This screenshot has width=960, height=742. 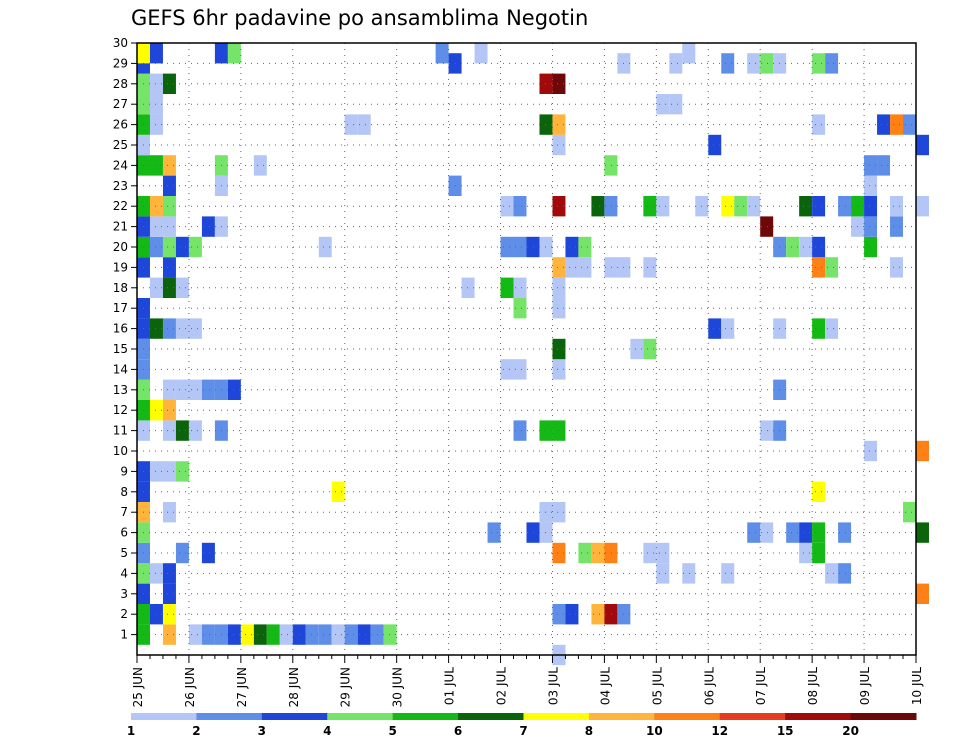 What do you see at coordinates (120, 329) in the screenshot?
I see `y-tick-label: 16` at bounding box center [120, 329].